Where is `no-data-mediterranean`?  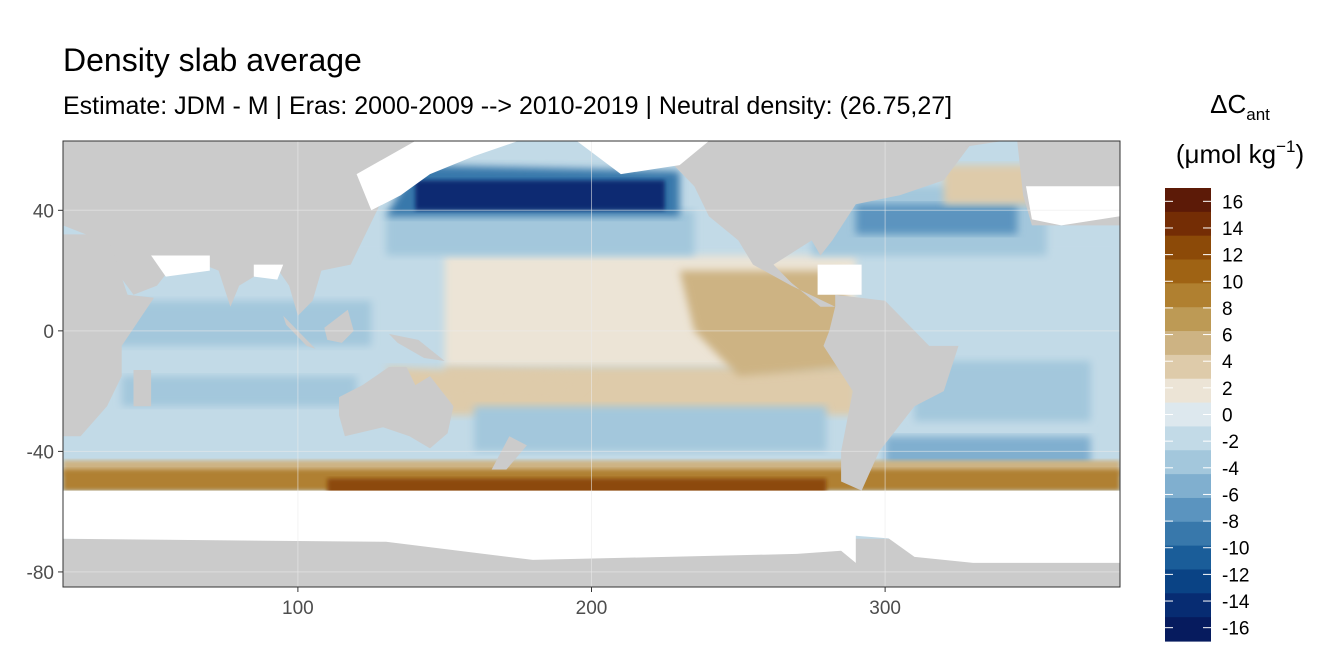
no-data-mediterranean is located at coordinates (1073, 206).